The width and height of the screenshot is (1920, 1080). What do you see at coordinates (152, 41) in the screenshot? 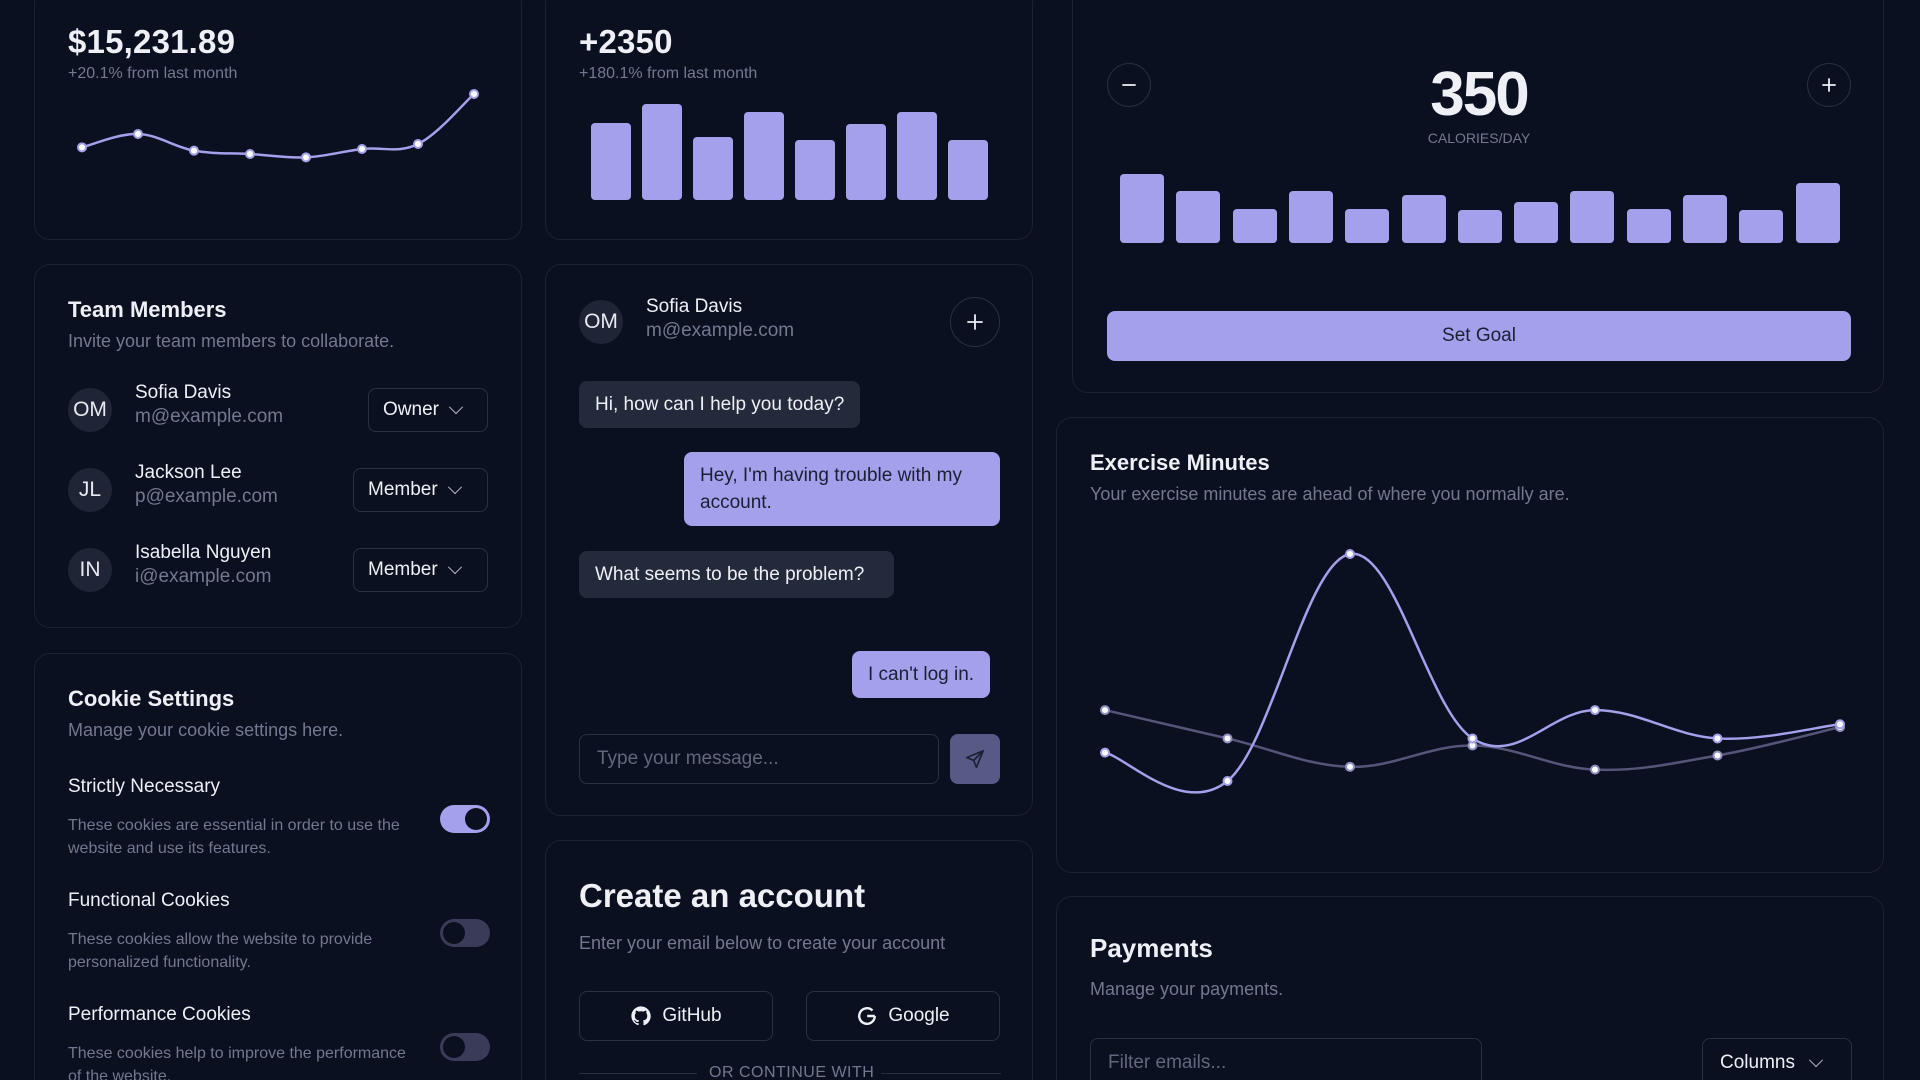
I see `revenue-value: $15,231.89` at bounding box center [152, 41].